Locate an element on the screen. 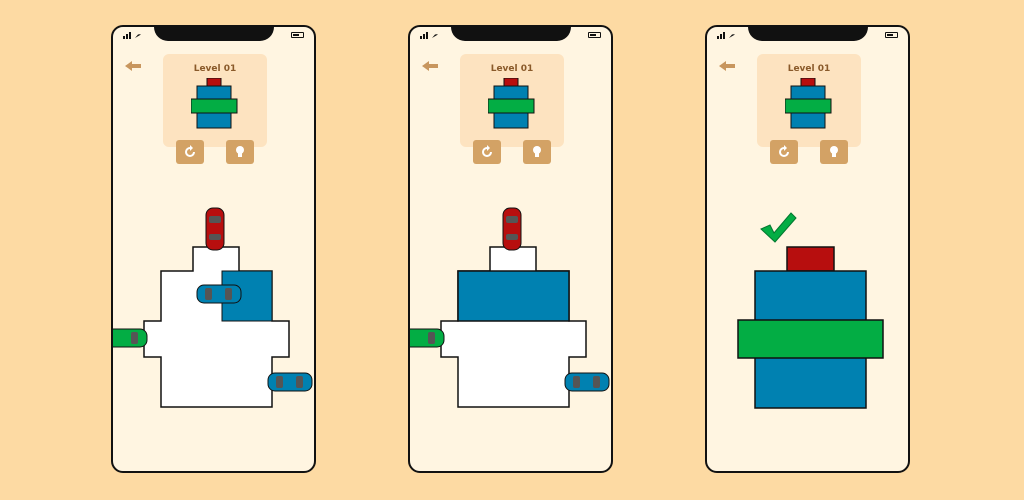  completed-shape is located at coordinates (810, 327).